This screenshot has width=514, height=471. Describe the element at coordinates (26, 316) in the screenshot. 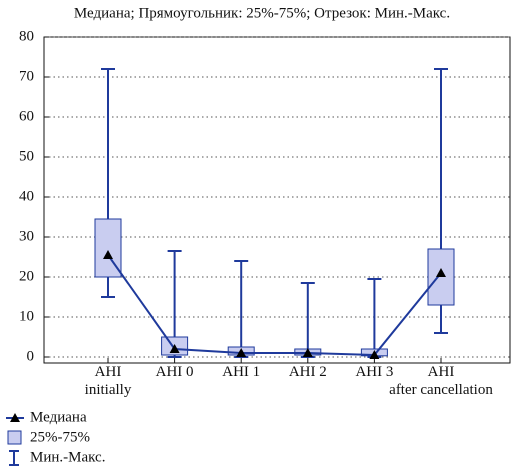

I see `y-tick-label: 10` at that location.